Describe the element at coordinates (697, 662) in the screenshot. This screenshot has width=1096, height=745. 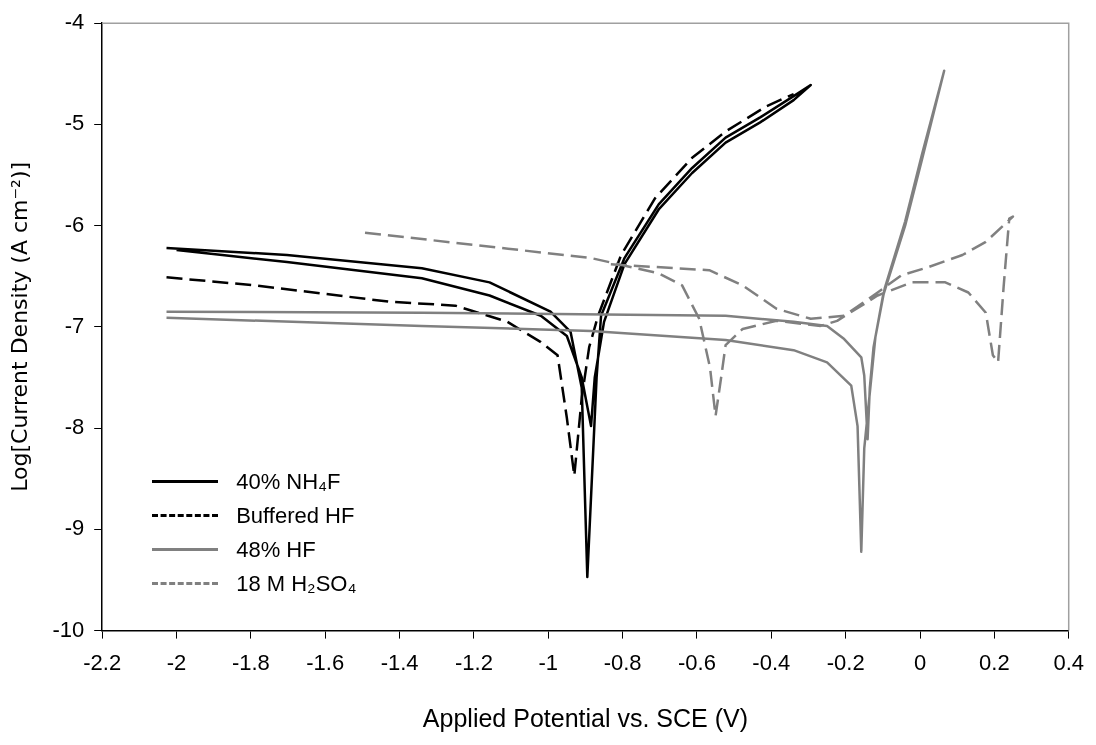
I see `x-tick-label: -0.6` at that location.